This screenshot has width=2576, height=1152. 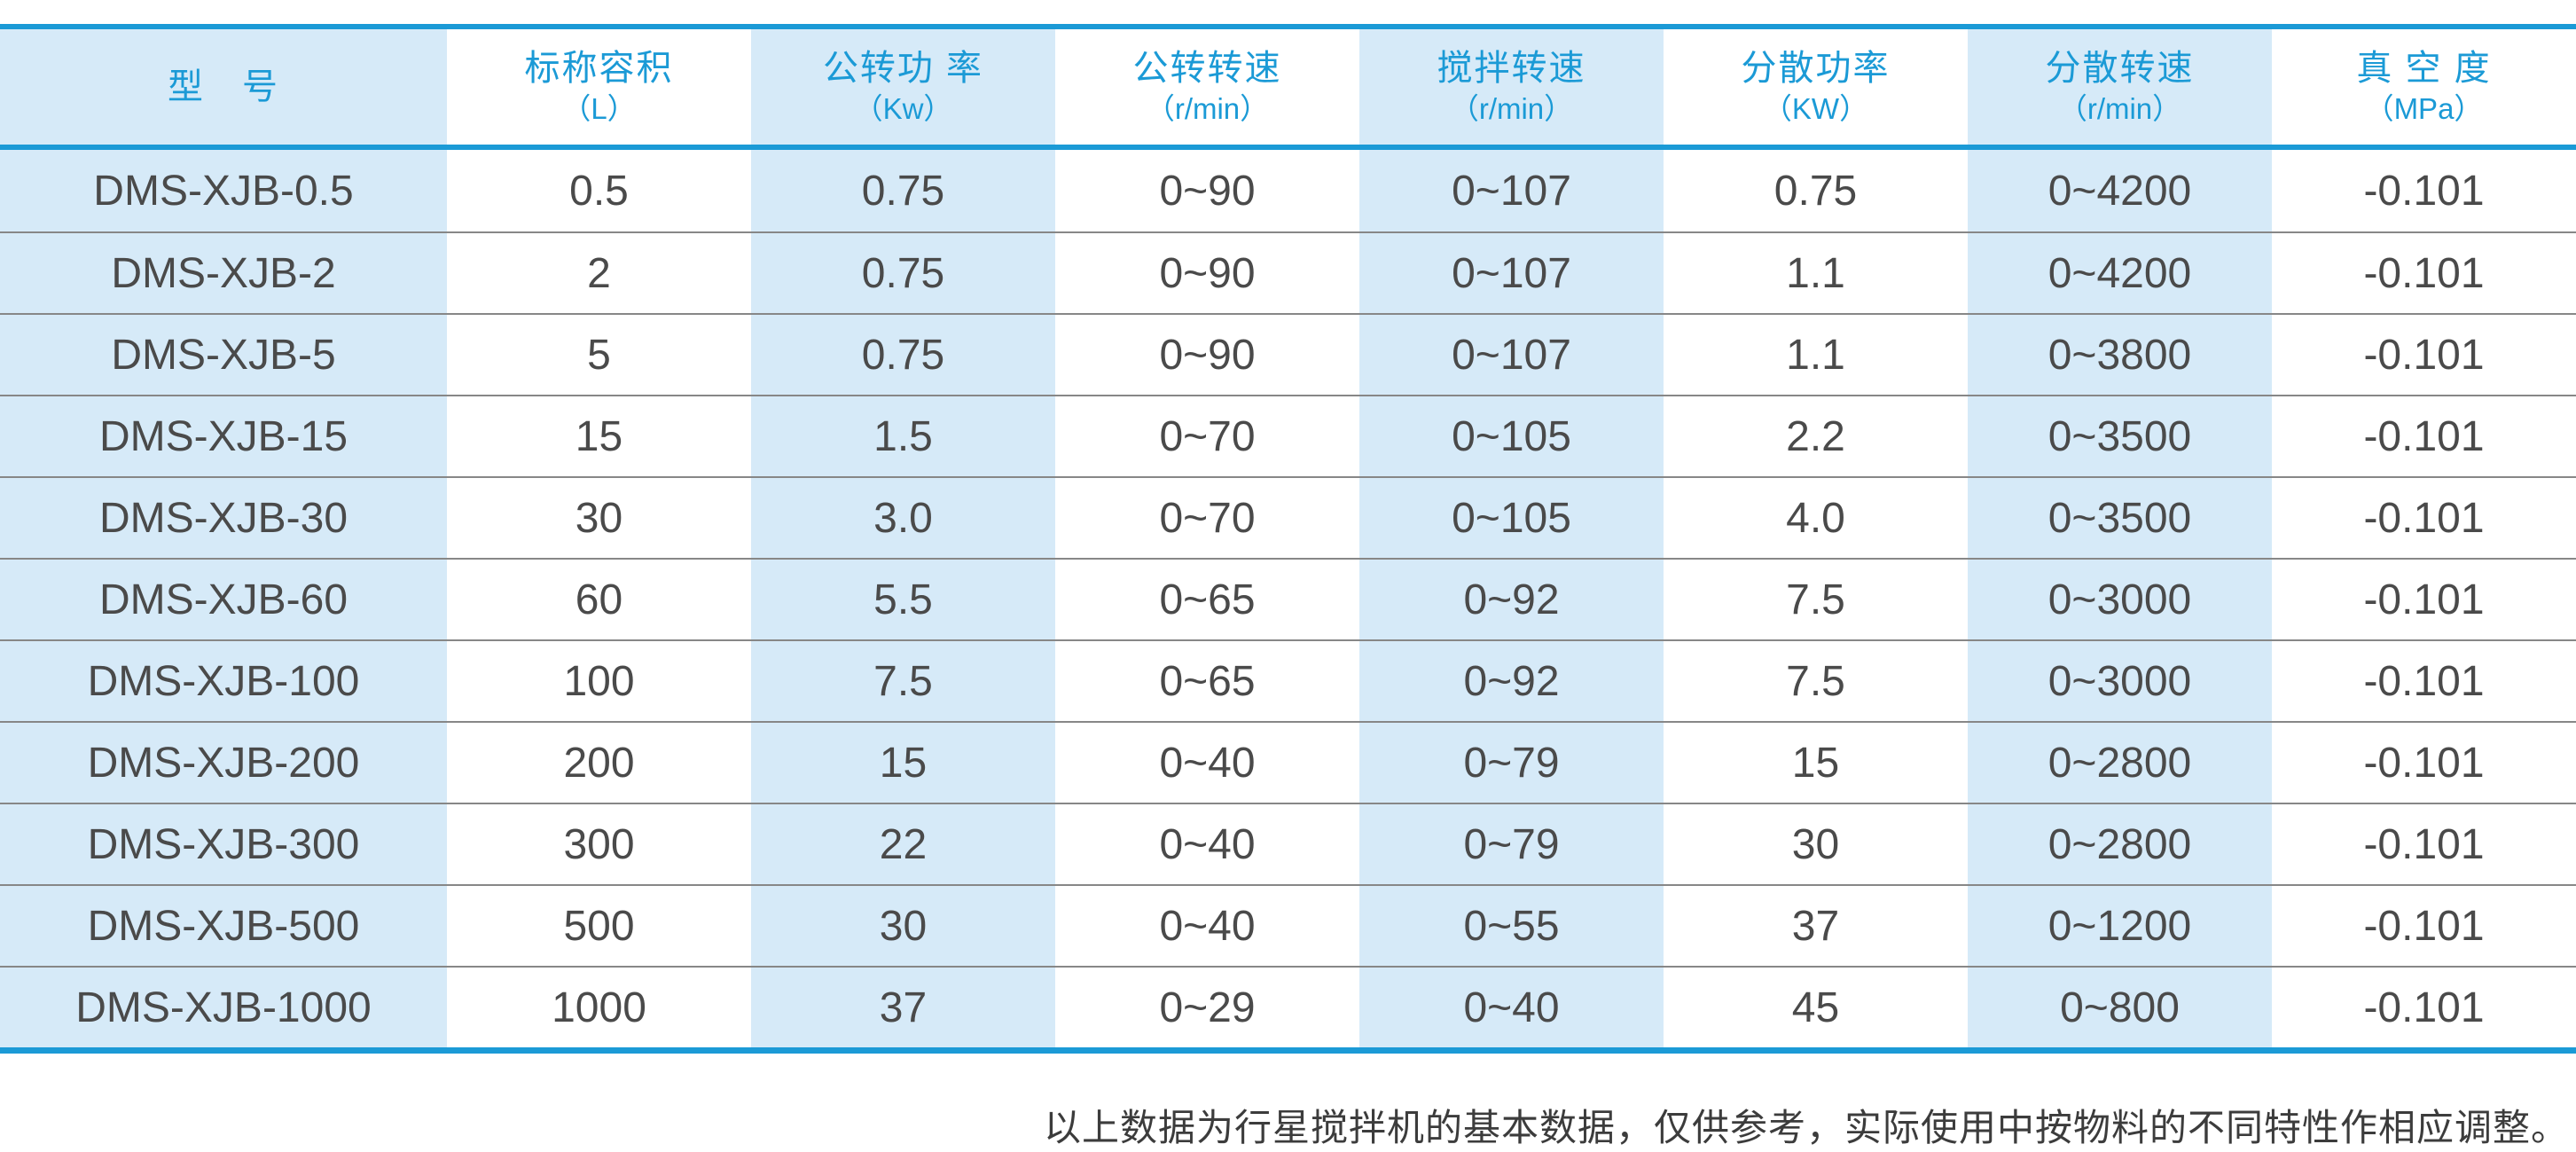 I want to click on value-cell: 2.2, so click(x=1816, y=436).